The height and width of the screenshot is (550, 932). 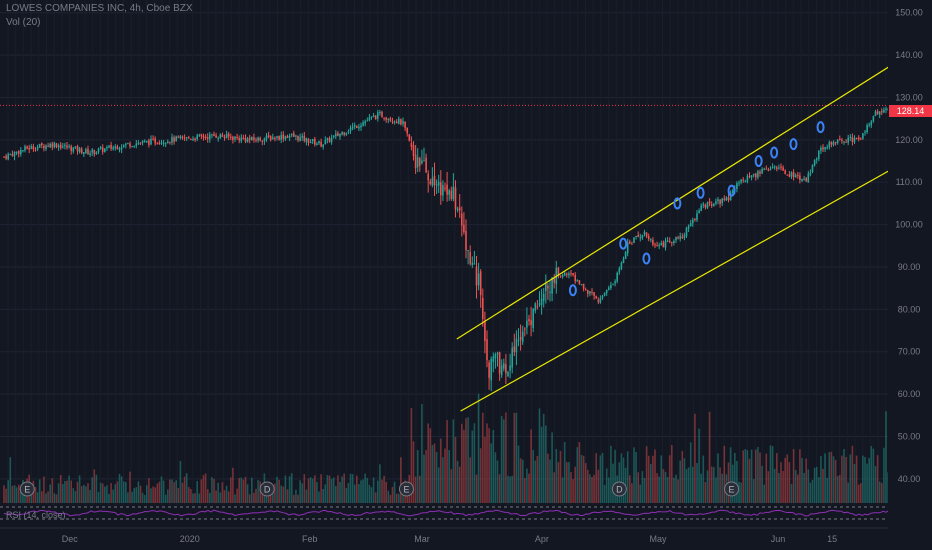 What do you see at coordinates (910, 111) in the screenshot?
I see `last-price-tag: 128.14` at bounding box center [910, 111].